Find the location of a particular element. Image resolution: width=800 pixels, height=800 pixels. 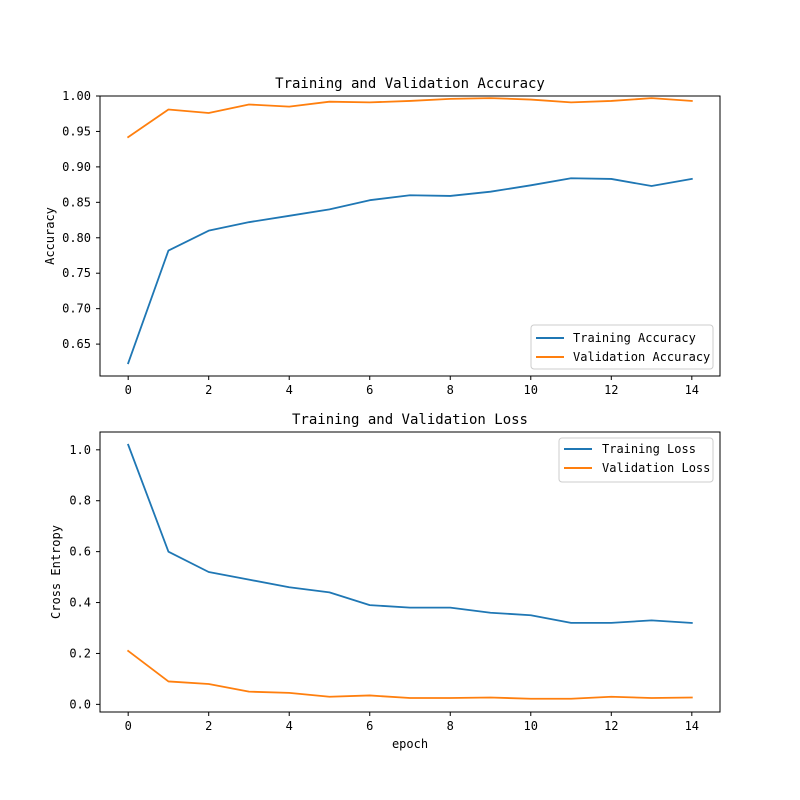

loss-x-tick-label: 0 is located at coordinates (128, 726).